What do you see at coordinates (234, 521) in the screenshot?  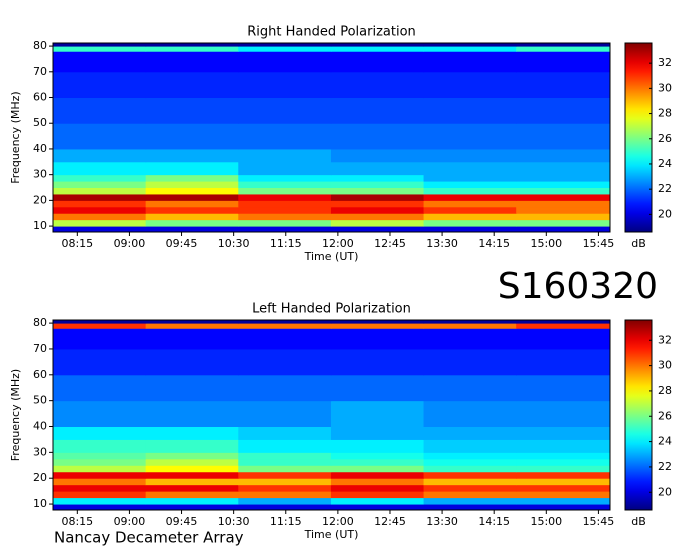 I see `x-tick-label: 10:30` at bounding box center [234, 521].